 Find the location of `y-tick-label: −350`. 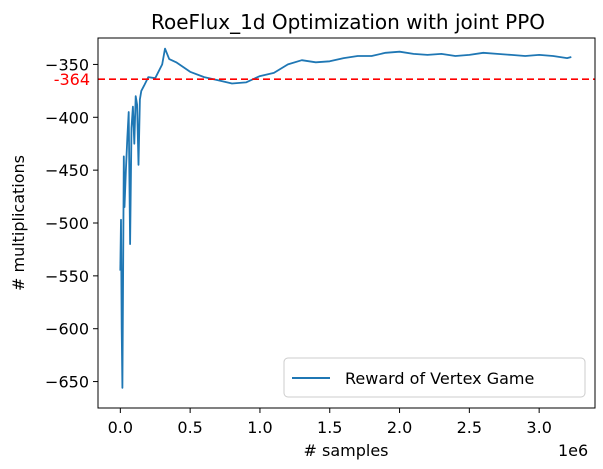

y-tick-label: −350 is located at coordinates (67, 64).